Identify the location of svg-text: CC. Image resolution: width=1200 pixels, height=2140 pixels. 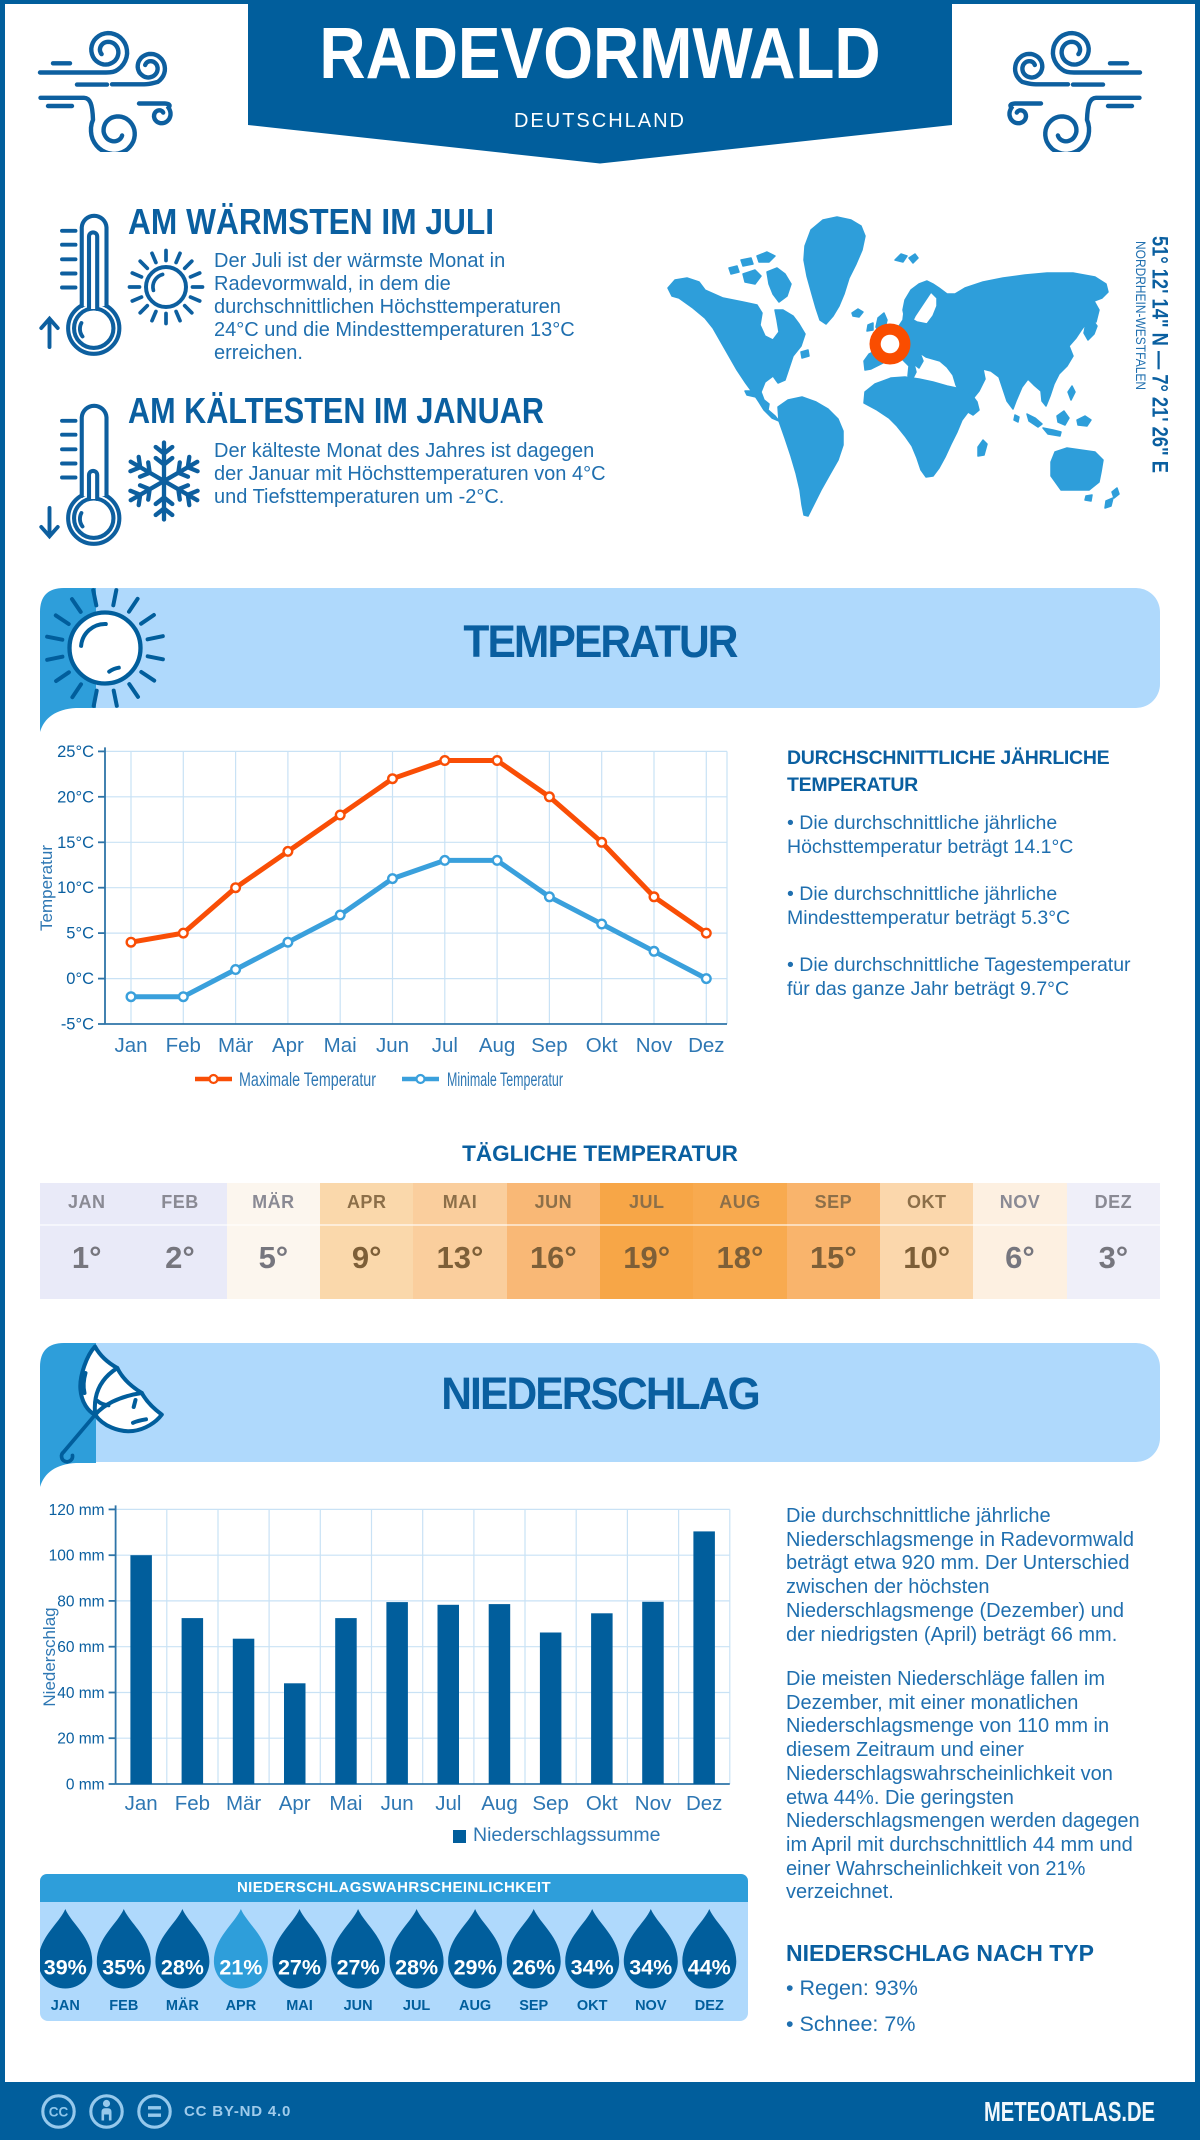
(59, 2112).